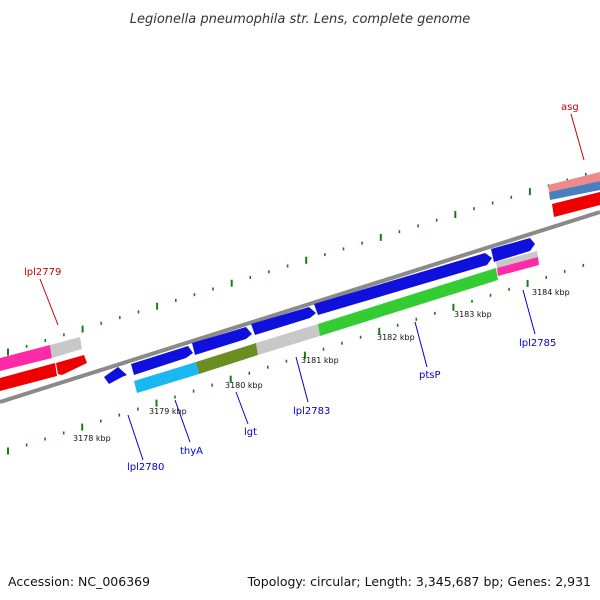 This screenshot has height=600, width=600. I want to click on band-green, so click(408, 302).